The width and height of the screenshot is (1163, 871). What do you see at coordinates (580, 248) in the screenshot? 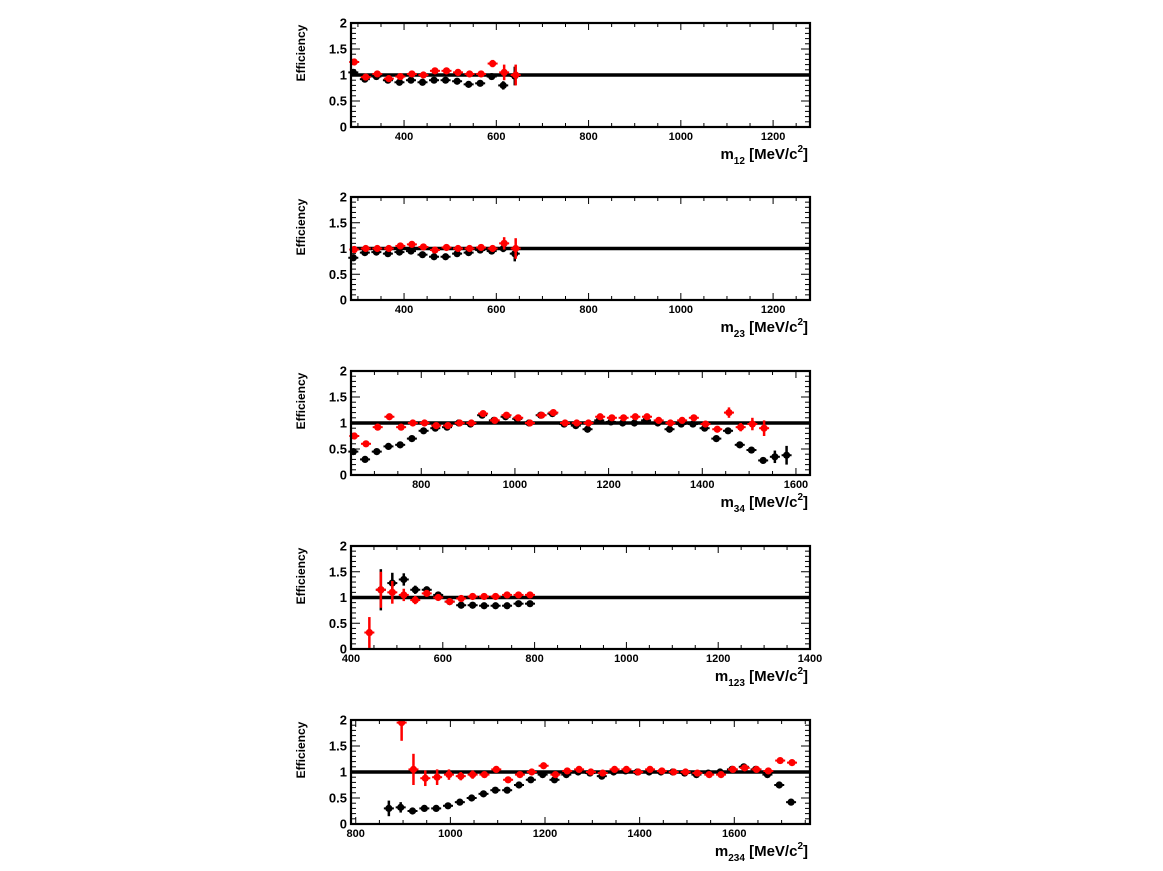
I see `plot-frame` at bounding box center [580, 248].